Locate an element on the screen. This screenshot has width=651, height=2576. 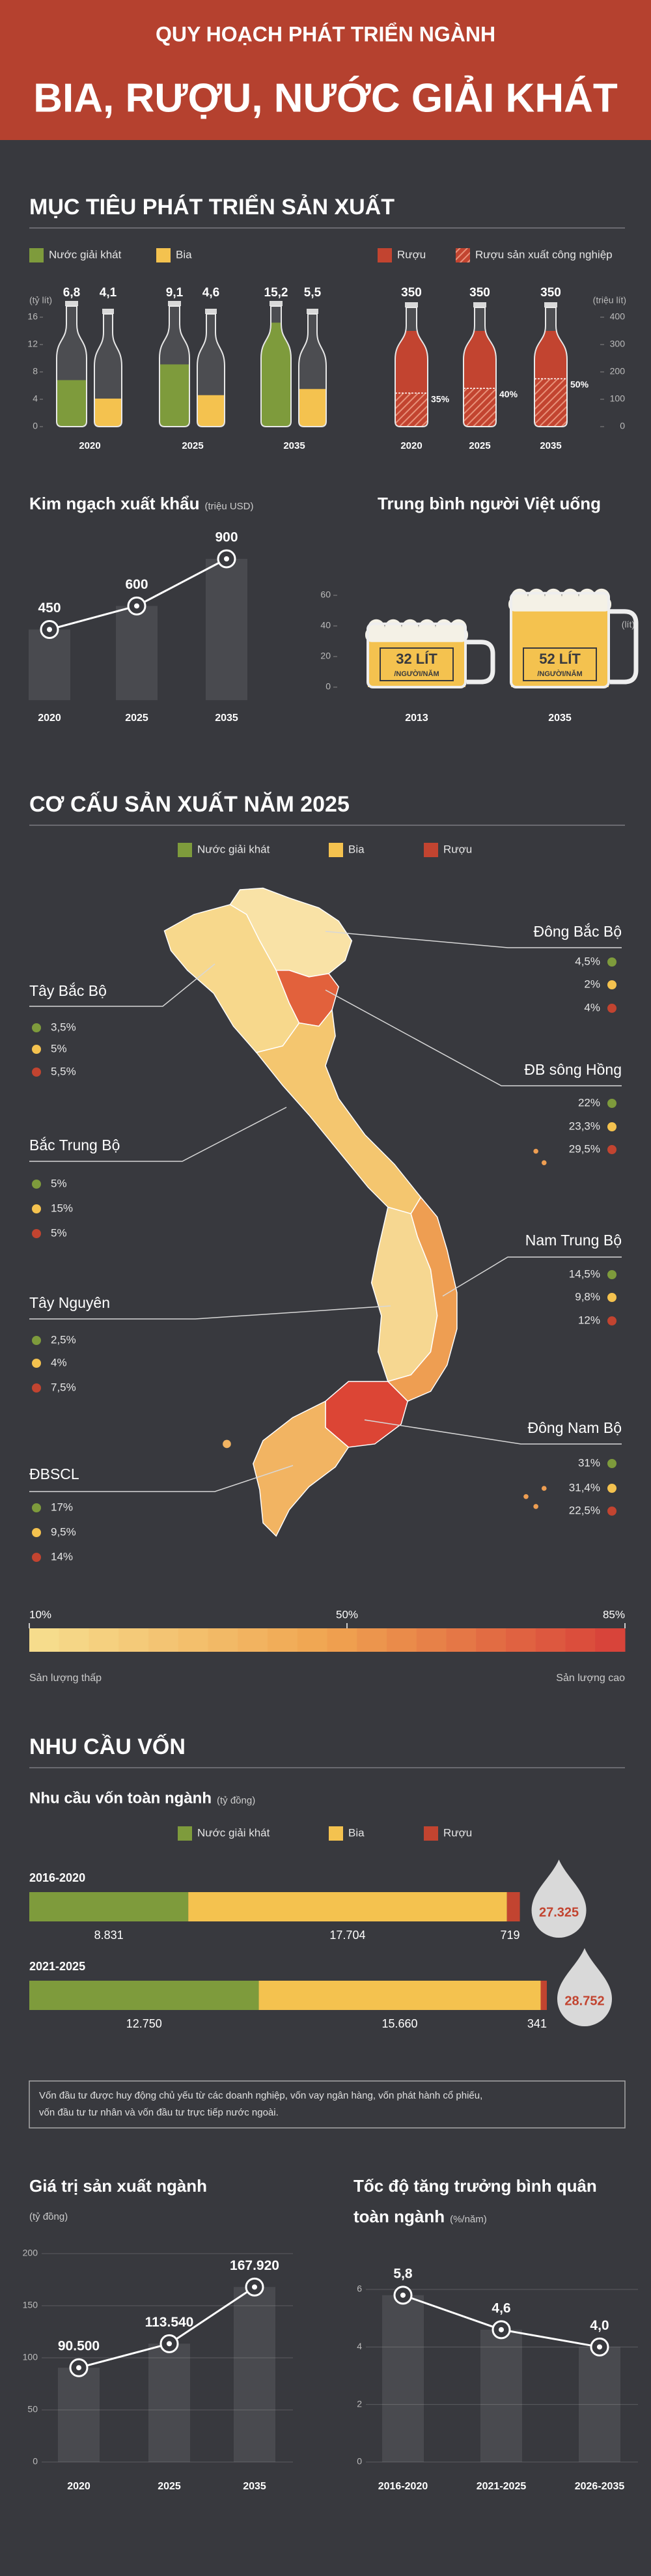
segment-label: 17.704 is located at coordinates (347, 1935).